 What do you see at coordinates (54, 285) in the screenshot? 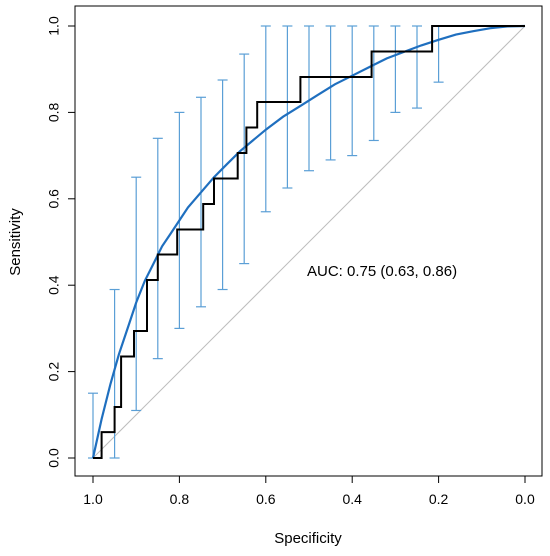
I see `y-tick-label: 0.4` at bounding box center [54, 285].